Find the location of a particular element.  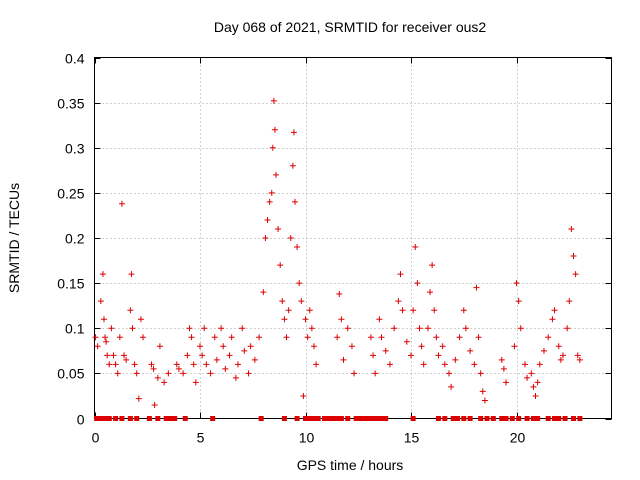

x-axis-label: GPS time / hours is located at coordinates (350, 465).